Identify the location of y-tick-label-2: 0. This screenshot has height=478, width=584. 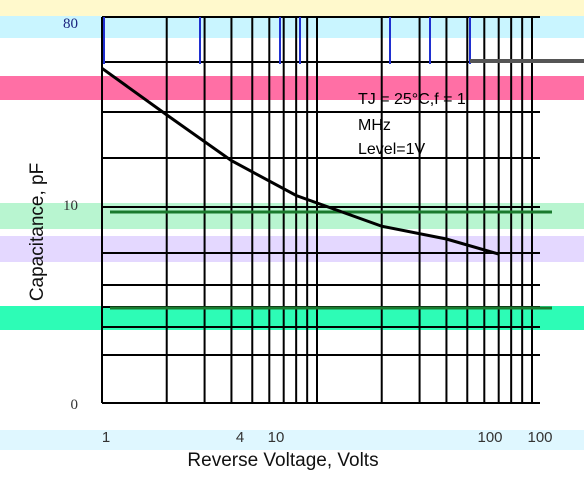
(75, 405).